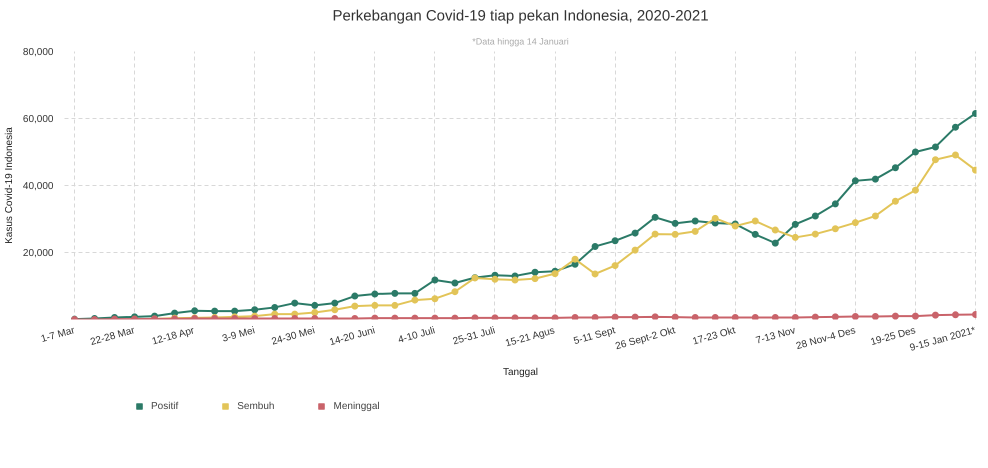  I want to click on x-tick-label: 7-13 Nov, so click(775, 336).